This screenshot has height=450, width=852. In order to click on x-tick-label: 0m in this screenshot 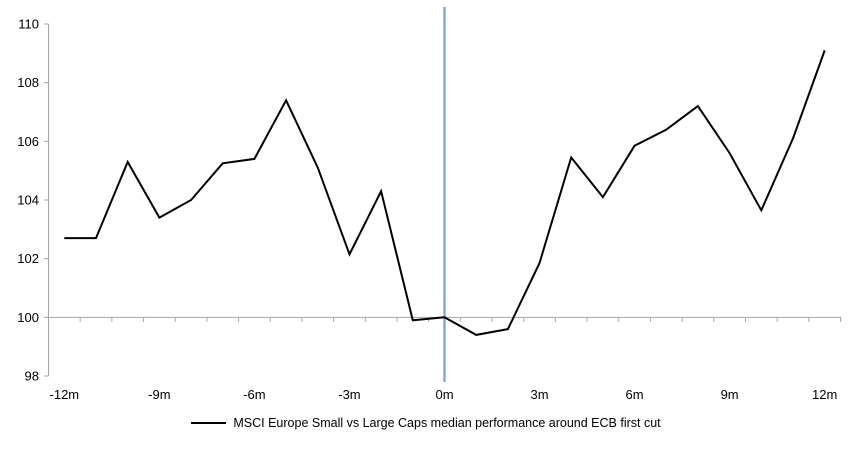, I will do `click(444, 394)`.